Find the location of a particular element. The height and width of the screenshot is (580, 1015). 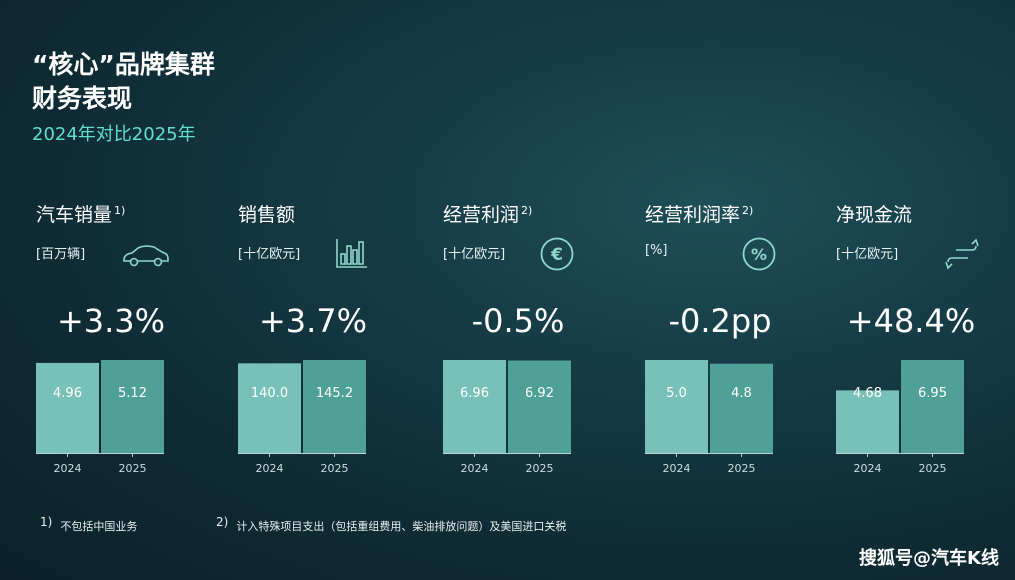

bar-chart-revenue: 140.0 2024 145.2 2025 is located at coordinates (302, 417).